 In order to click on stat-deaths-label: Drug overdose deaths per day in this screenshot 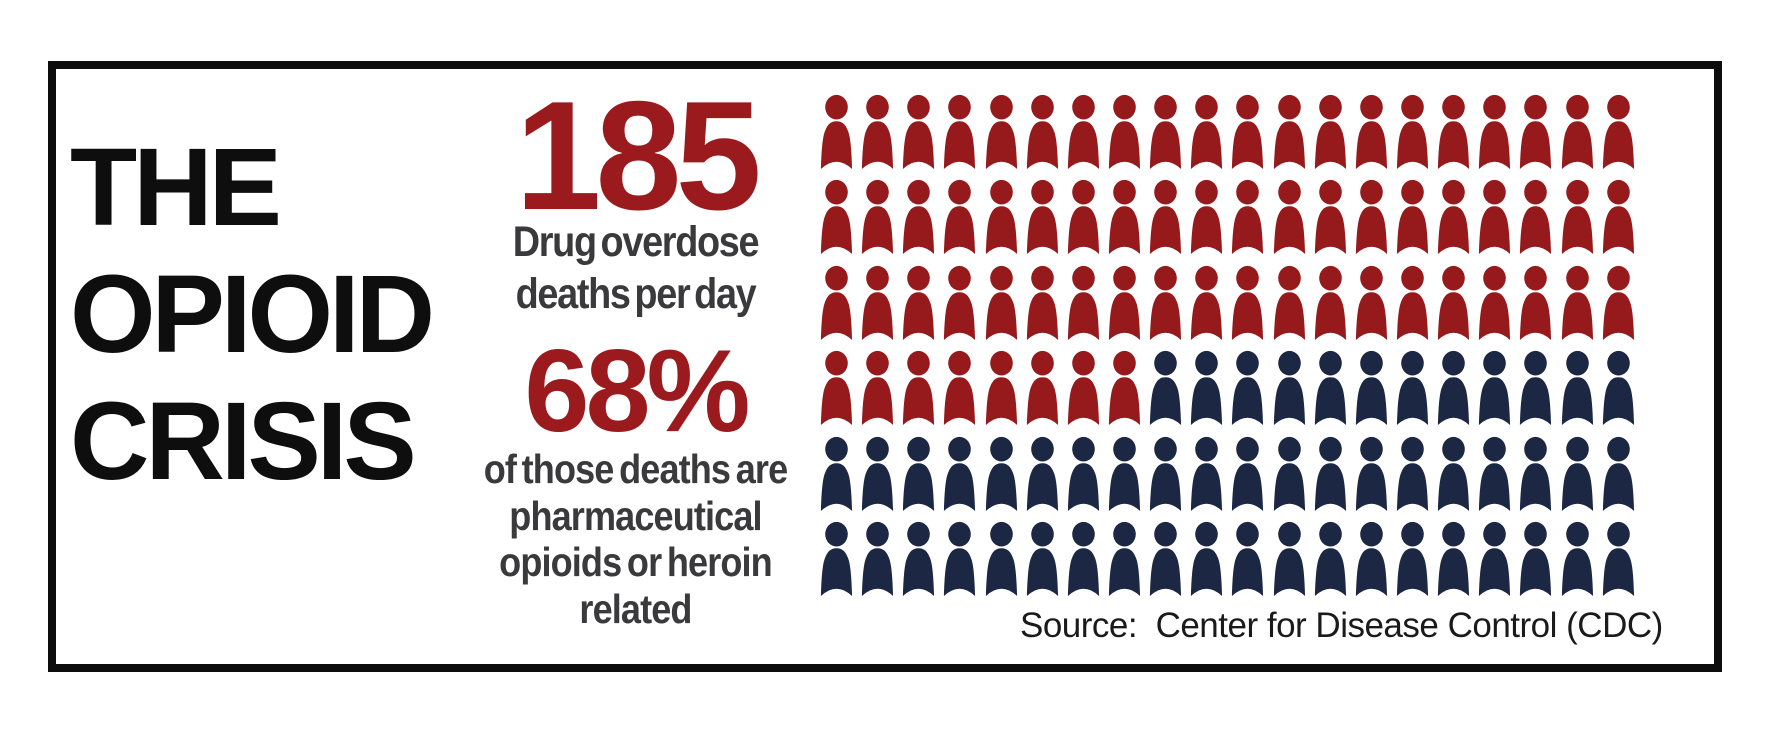, I will do `click(636, 268)`.